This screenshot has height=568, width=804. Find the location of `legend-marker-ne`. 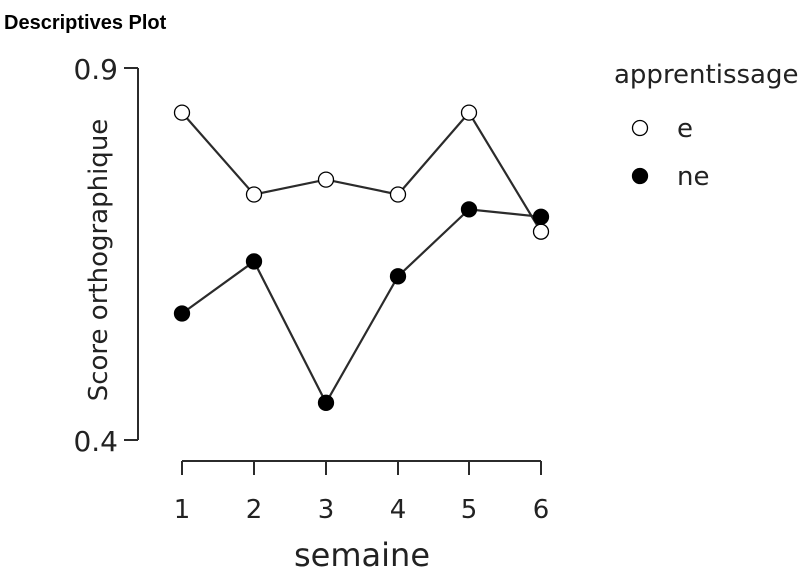

legend-marker-ne is located at coordinates (640, 176).